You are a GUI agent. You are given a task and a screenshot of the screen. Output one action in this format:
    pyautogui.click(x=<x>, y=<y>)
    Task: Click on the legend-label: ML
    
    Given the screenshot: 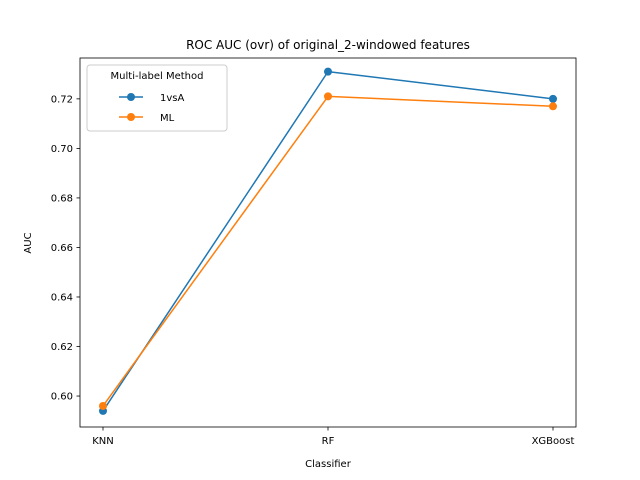 What is the action you would take?
    pyautogui.click(x=167, y=118)
    